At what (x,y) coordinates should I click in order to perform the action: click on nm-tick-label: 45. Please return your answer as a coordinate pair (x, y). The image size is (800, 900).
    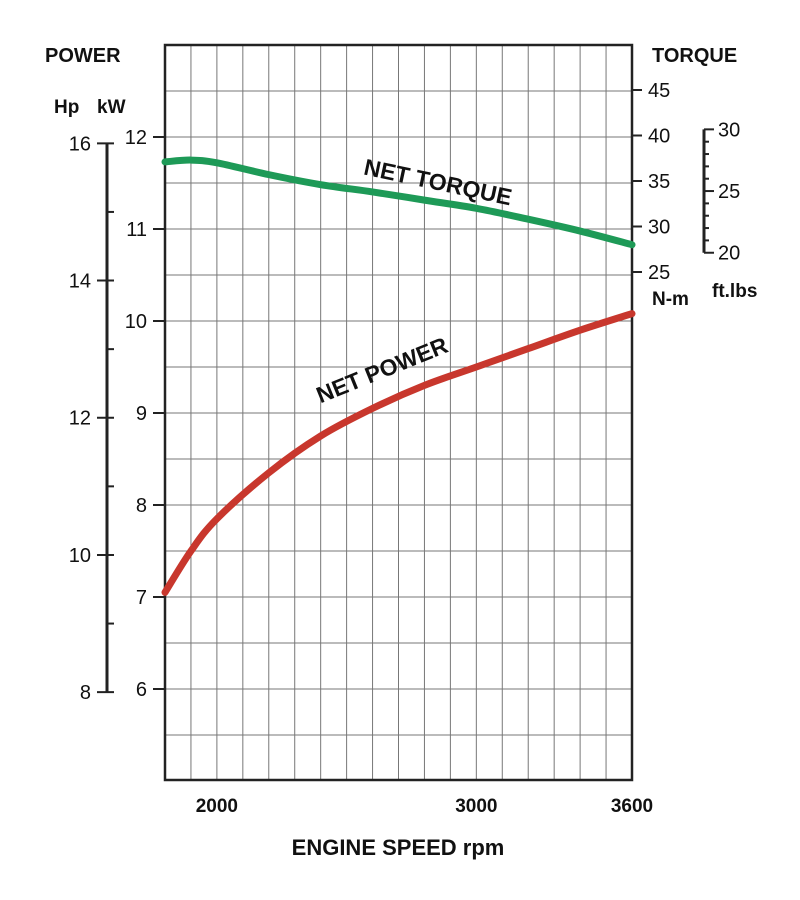
    Looking at the image, I should click on (659, 91).